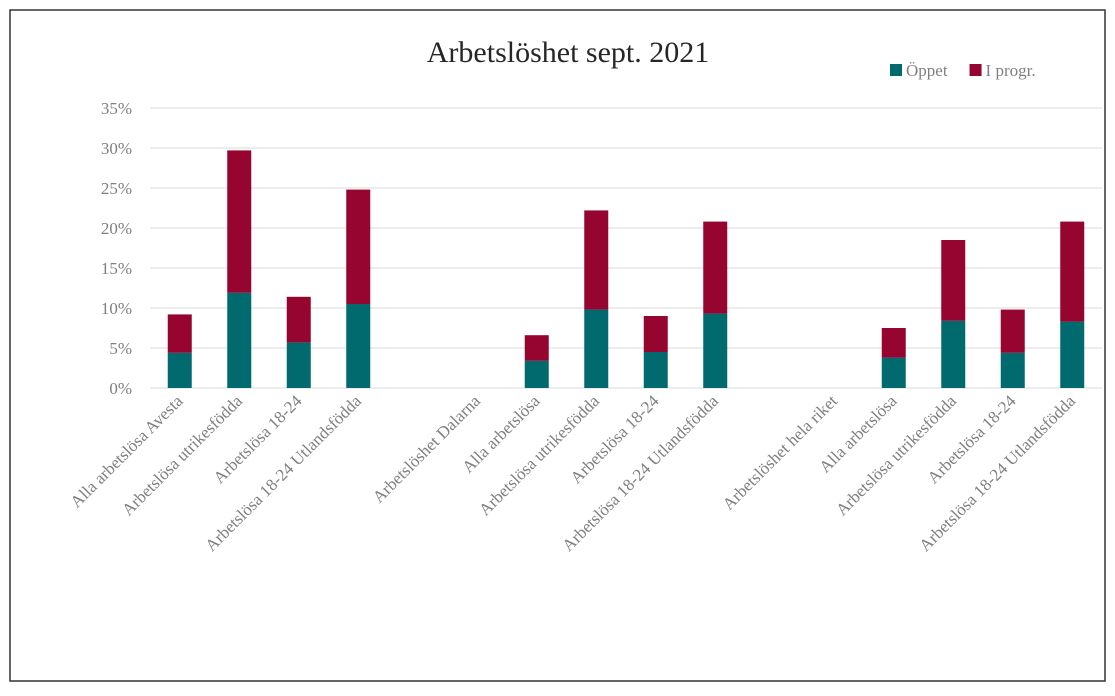  What do you see at coordinates (116, 148) in the screenshot?
I see `y-tick-label: 30%` at bounding box center [116, 148].